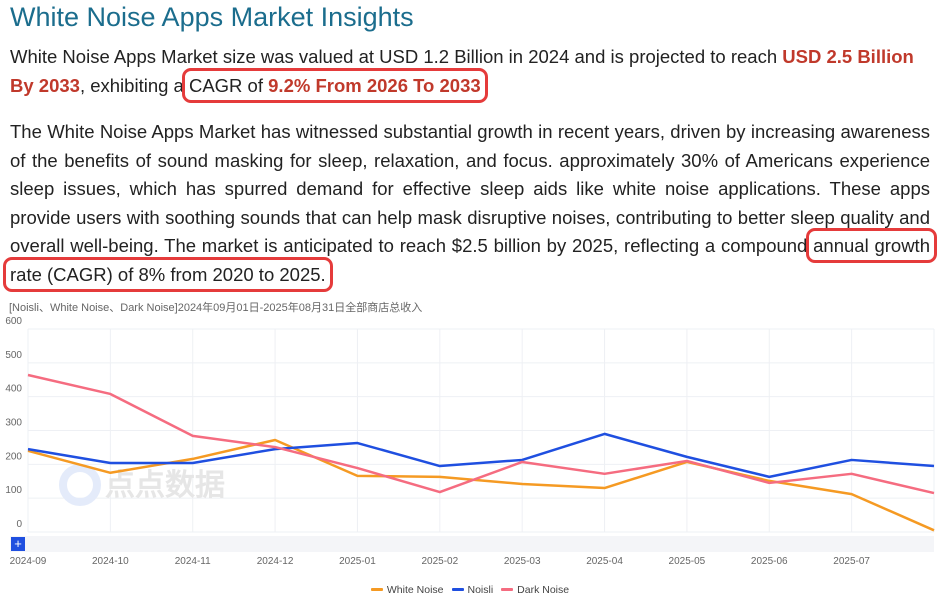 The width and height of the screenshot is (940, 596). I want to click on x-tick-label: 2025-02, so click(439, 561).